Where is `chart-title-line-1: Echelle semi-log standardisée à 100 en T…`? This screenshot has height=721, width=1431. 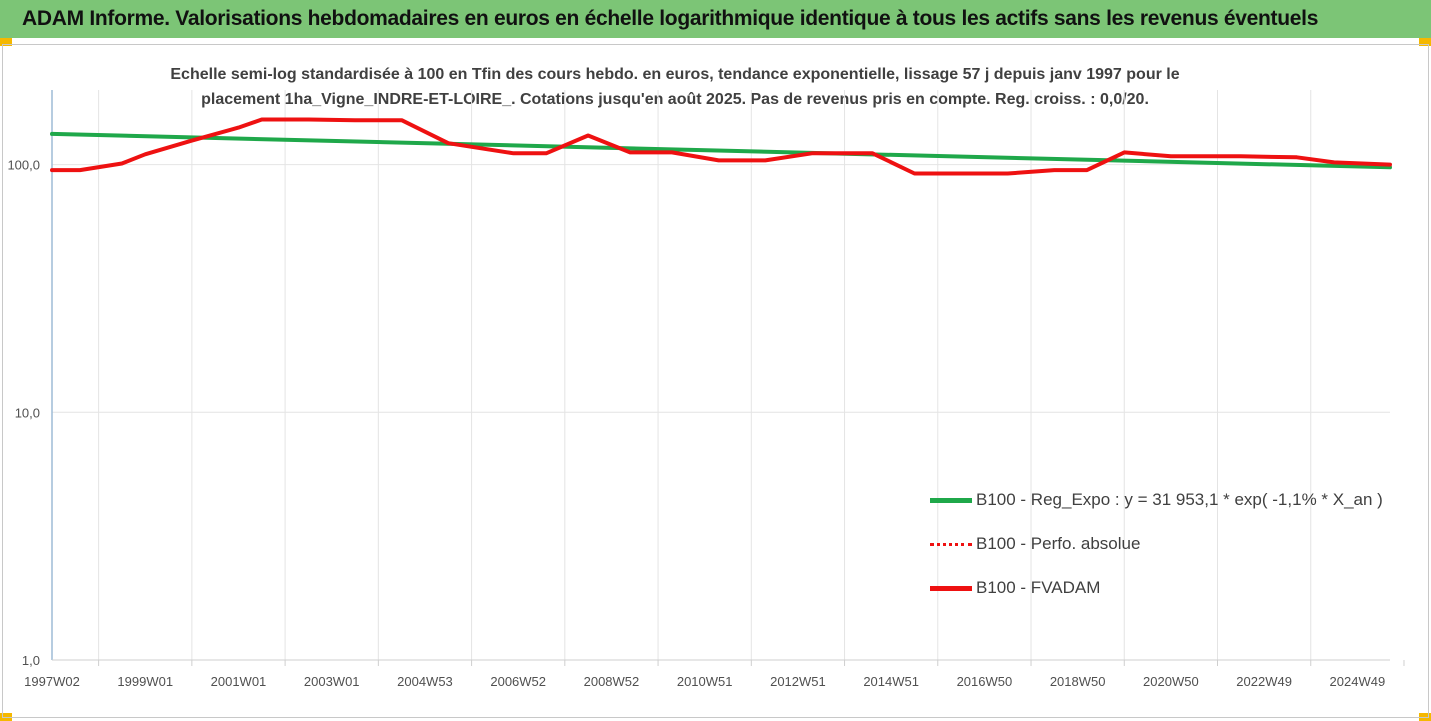 chart-title-line-1: Echelle semi-log standardisée à 100 en T… is located at coordinates (675, 74).